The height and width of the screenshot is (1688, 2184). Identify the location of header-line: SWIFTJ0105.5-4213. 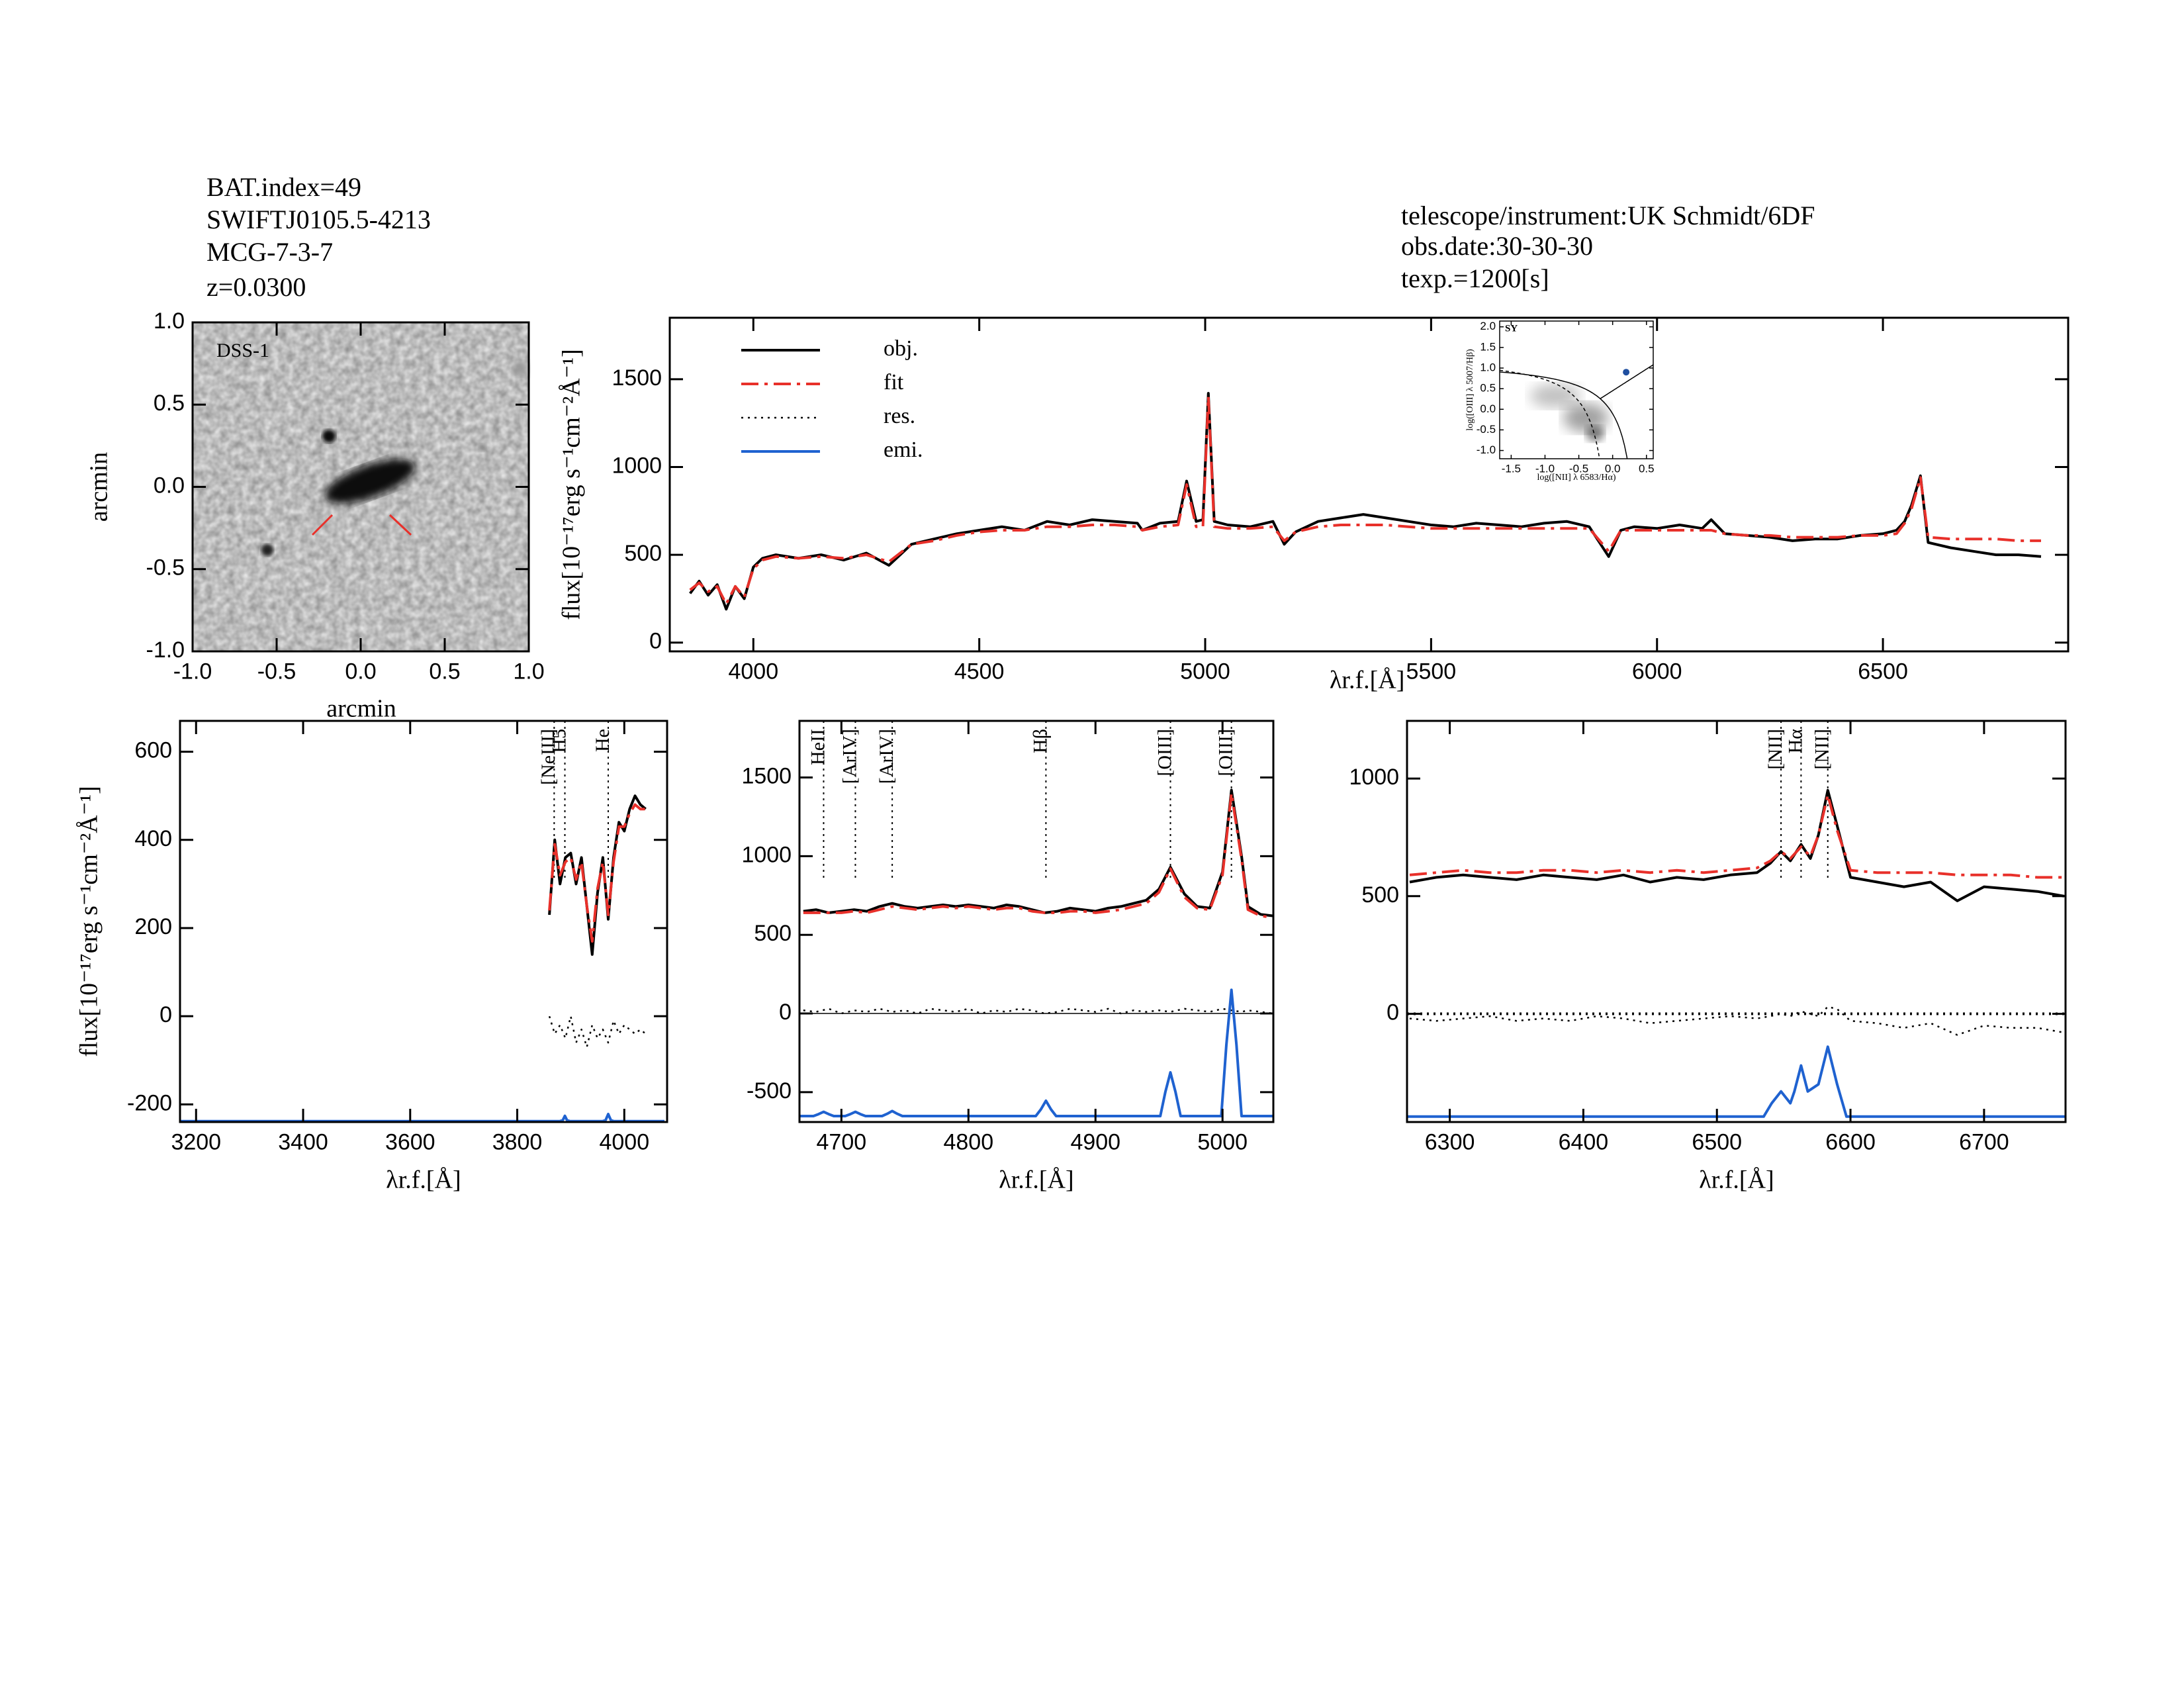
(318, 219).